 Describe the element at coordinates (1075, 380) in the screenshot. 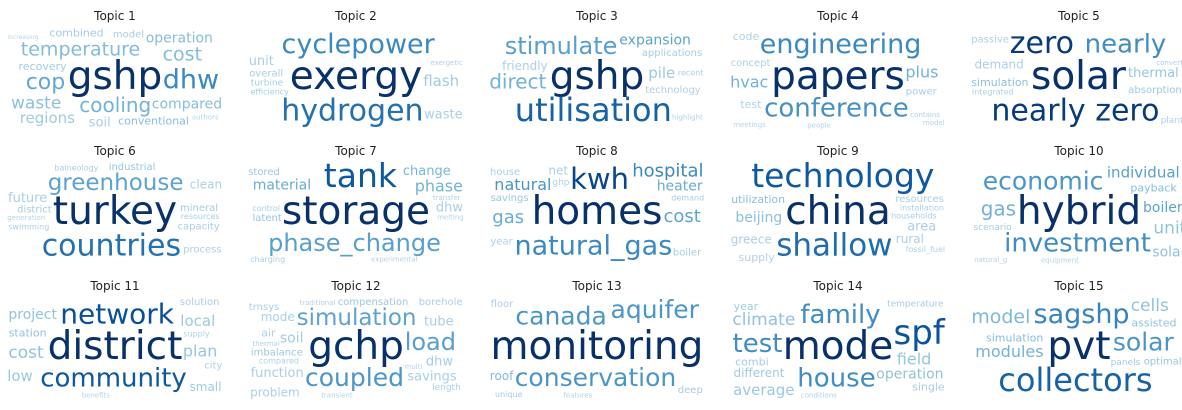

I see `word-collectors: collectors` at that location.